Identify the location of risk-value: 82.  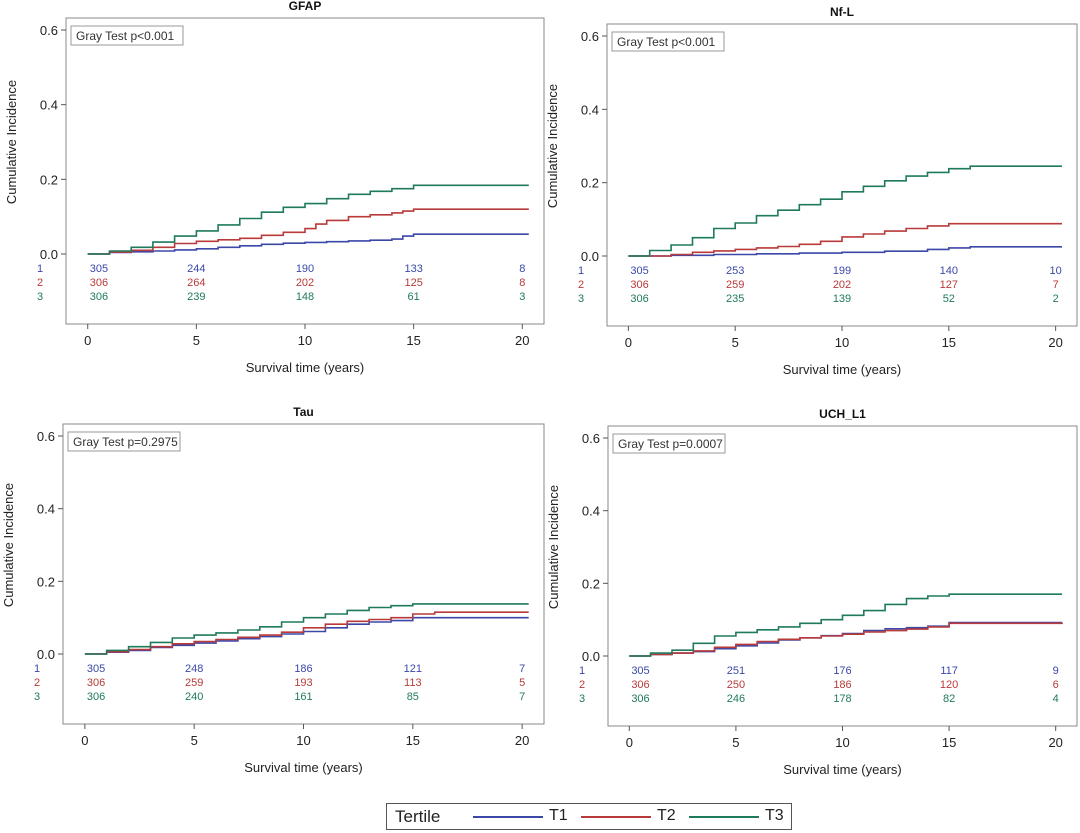
(949, 699).